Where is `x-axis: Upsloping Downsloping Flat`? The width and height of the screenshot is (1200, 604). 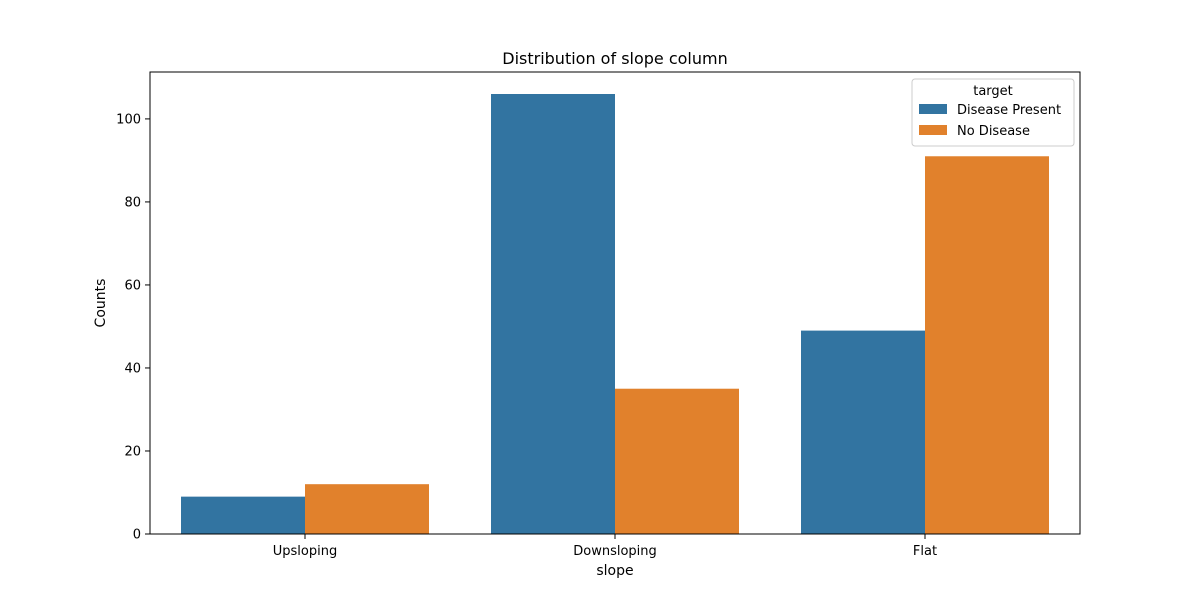 x-axis: Upsloping Downsloping Flat is located at coordinates (605, 546).